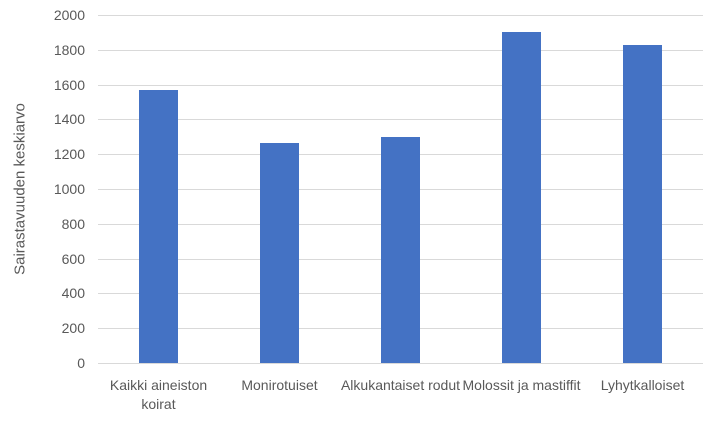 This screenshot has width=718, height=423. I want to click on y-tick-label: 600, so click(73, 258).